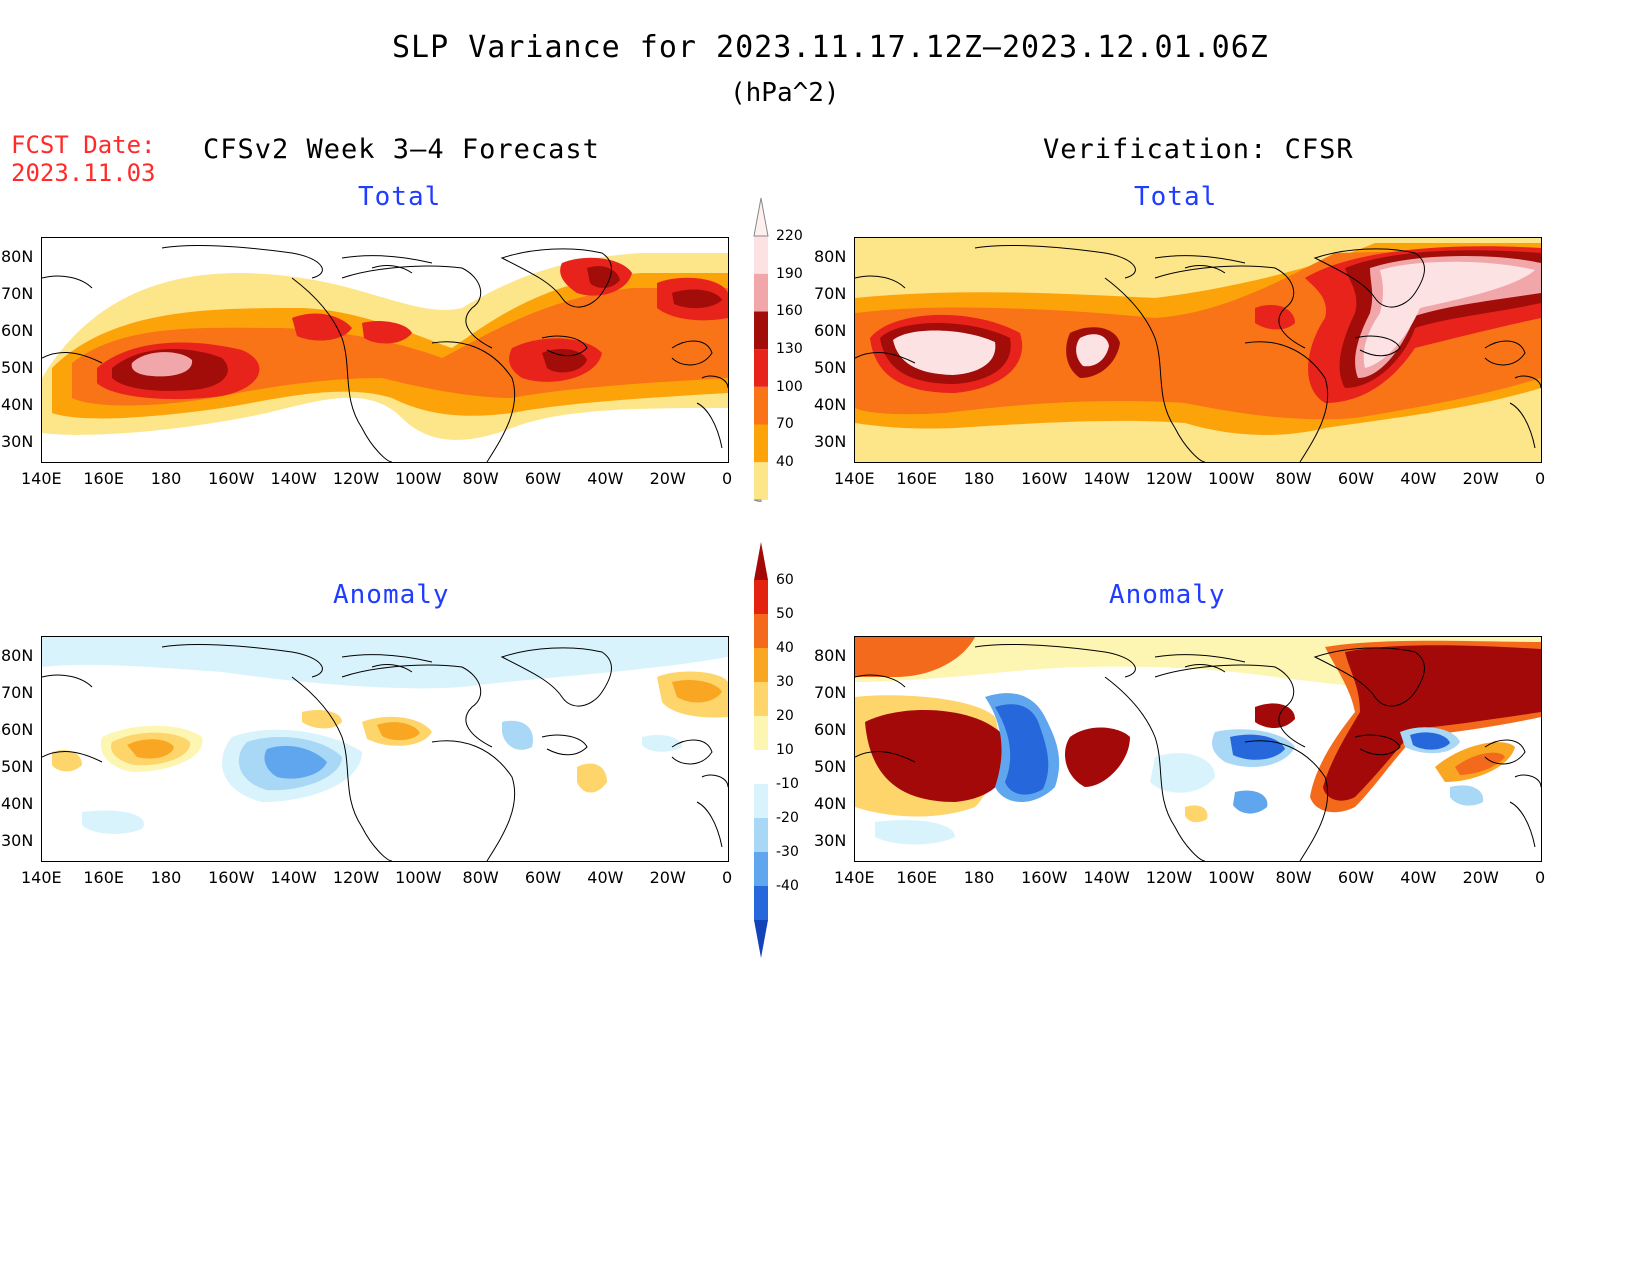 The image size is (1650, 1275). What do you see at coordinates (785, 424) in the screenshot?
I see `colorbar-total-tick: 70` at bounding box center [785, 424].